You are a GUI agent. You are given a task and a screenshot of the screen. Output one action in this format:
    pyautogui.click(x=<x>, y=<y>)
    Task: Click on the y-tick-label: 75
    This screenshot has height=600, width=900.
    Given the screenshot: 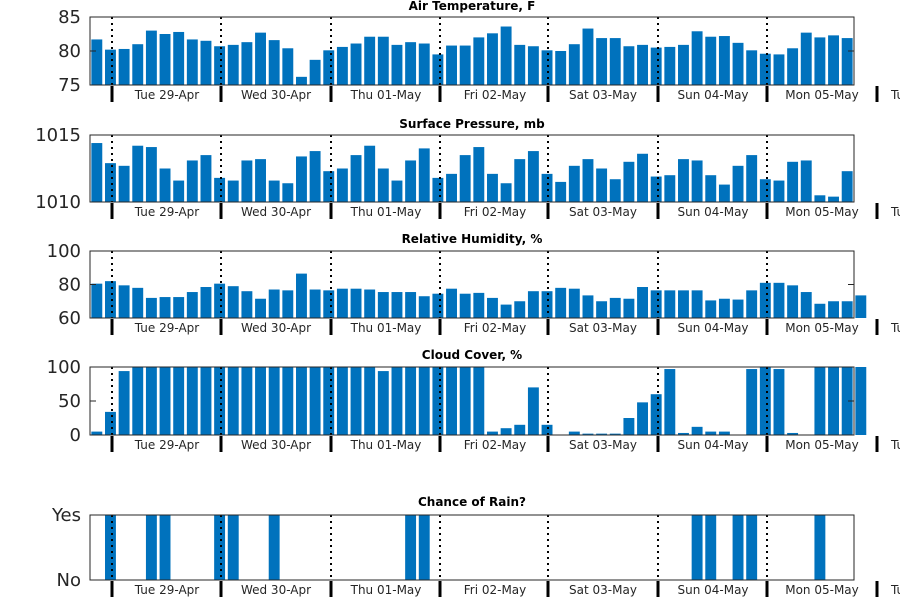 What is the action you would take?
    pyautogui.click(x=69, y=85)
    